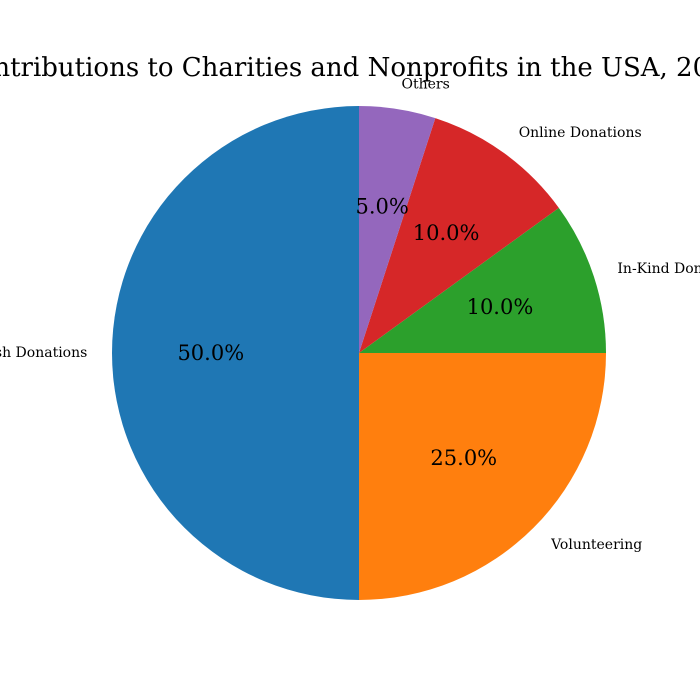  Describe the element at coordinates (500, 307) in the screenshot. I see `percent-label-in-kind-donations: 10.0%` at that location.